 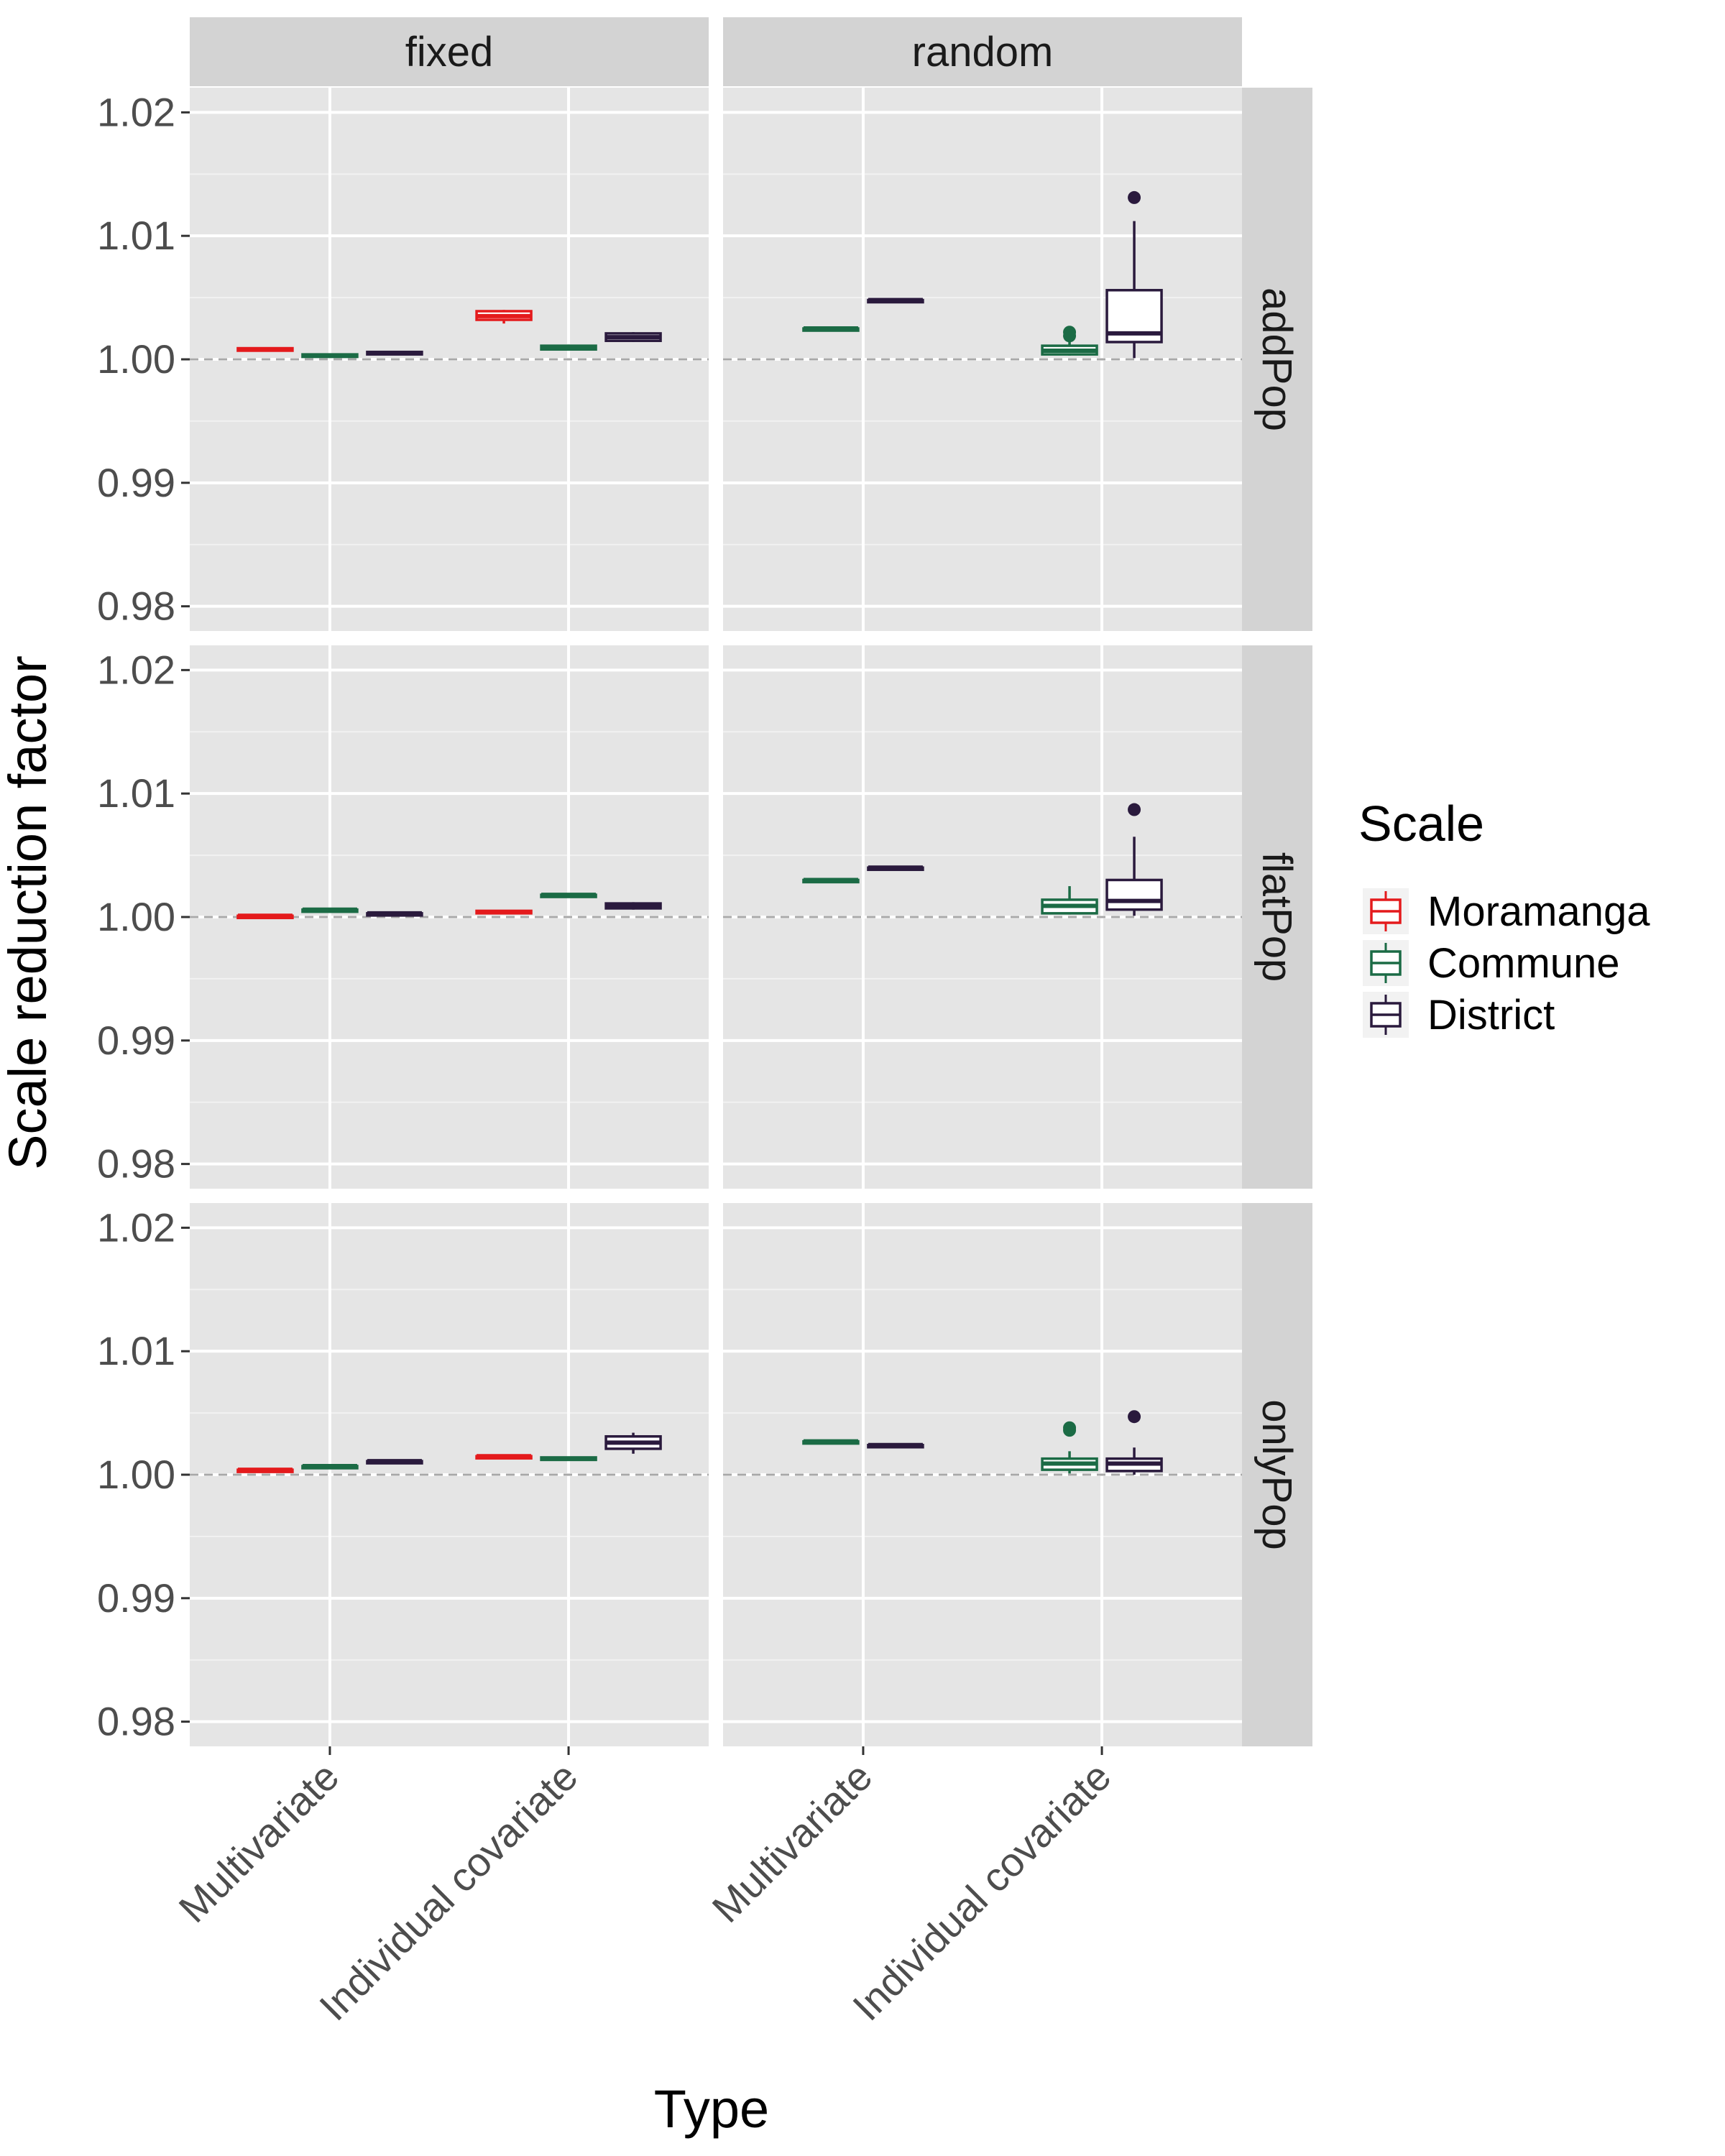 What do you see at coordinates (982, 860) in the screenshot?
I see `boxes-random-flatPop` at bounding box center [982, 860].